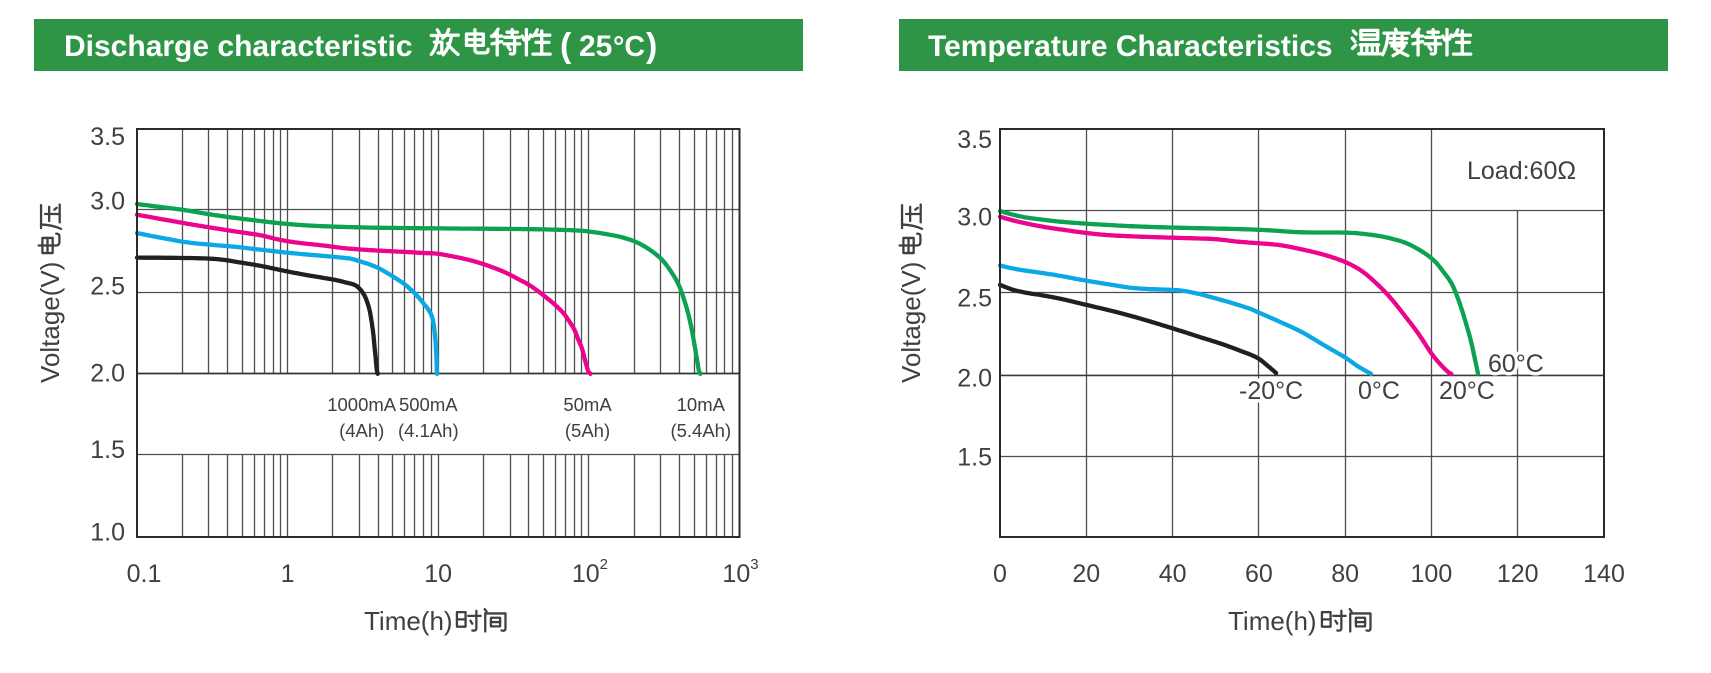  I want to click on svg-text: Load:60Ω, so click(1521, 171).